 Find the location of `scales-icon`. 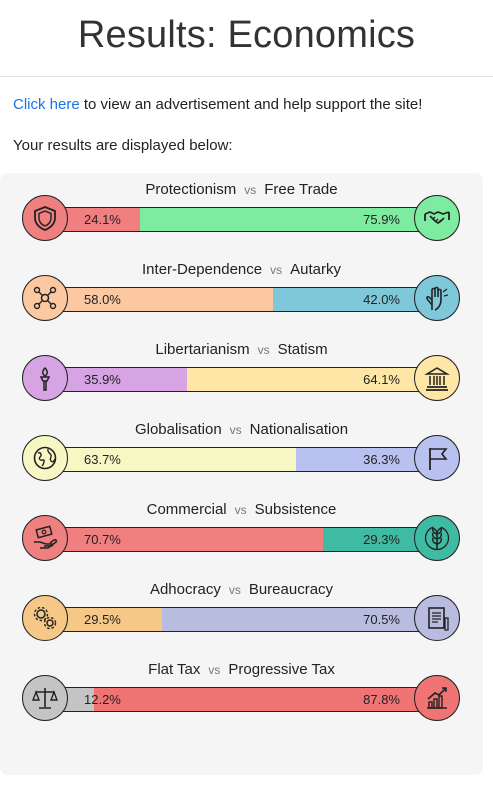

scales-icon is located at coordinates (45, 698).